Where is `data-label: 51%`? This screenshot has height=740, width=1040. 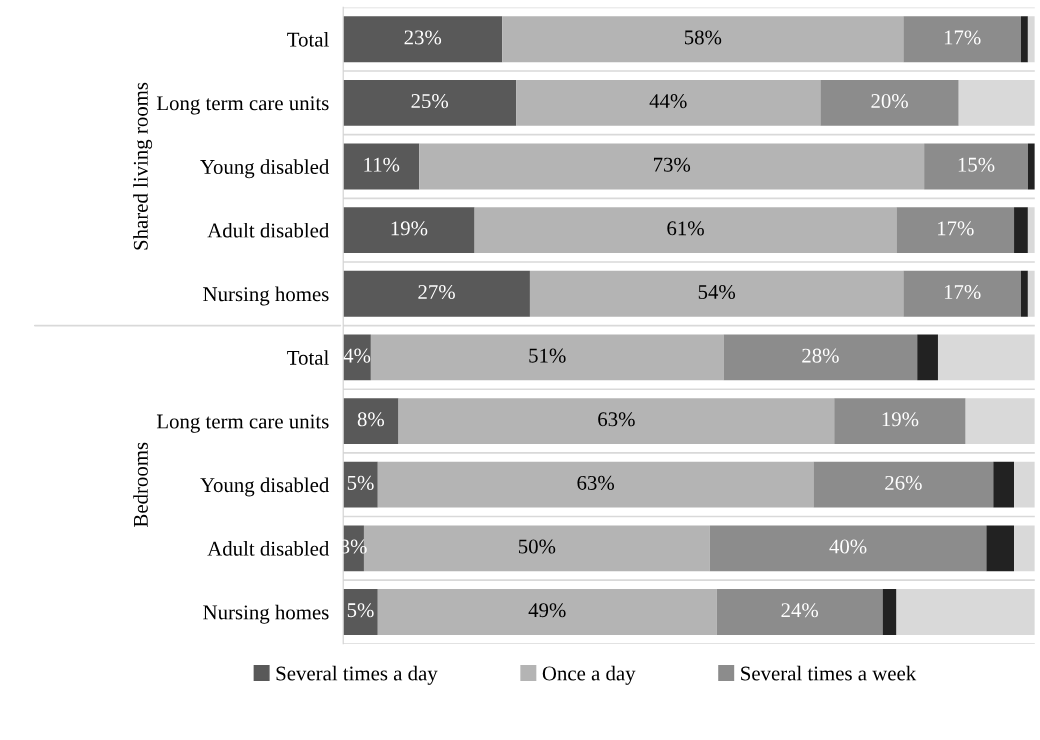
data-label: 51% is located at coordinates (547, 355).